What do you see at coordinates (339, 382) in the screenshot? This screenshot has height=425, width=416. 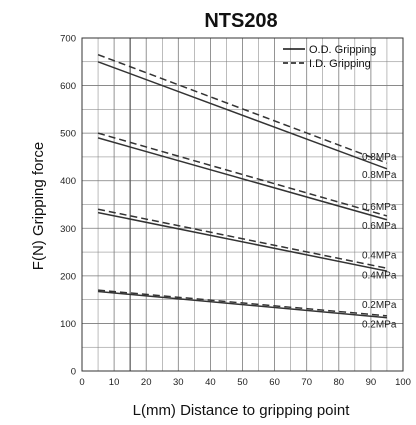 I see `x-tick-label: 80` at bounding box center [339, 382].